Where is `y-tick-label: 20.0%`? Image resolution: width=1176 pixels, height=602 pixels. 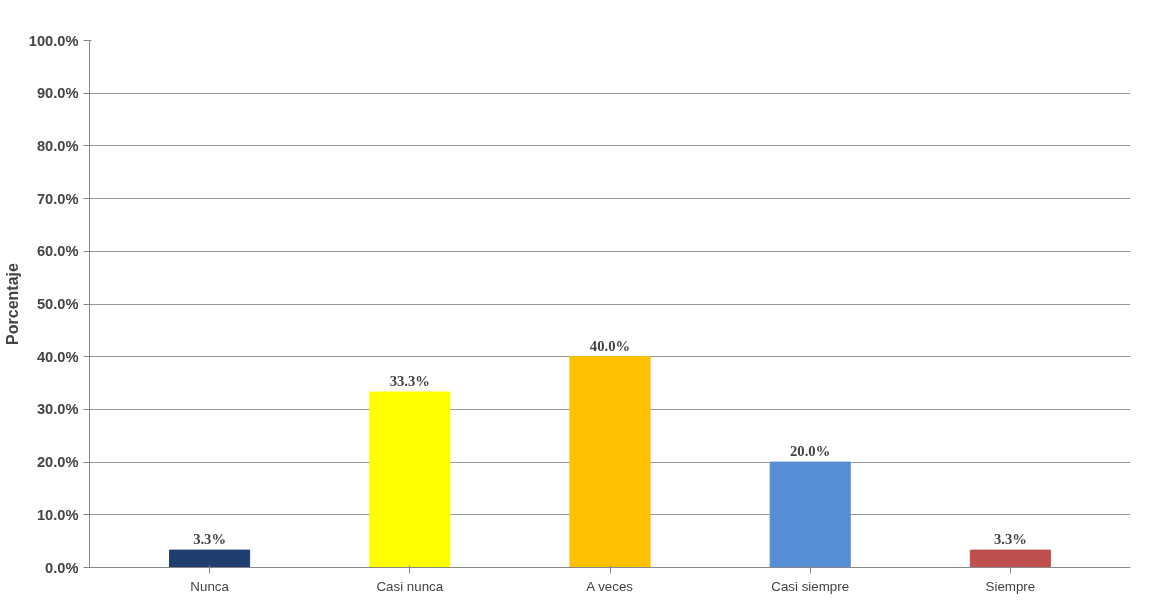 y-tick-label: 20.0% is located at coordinates (57, 462).